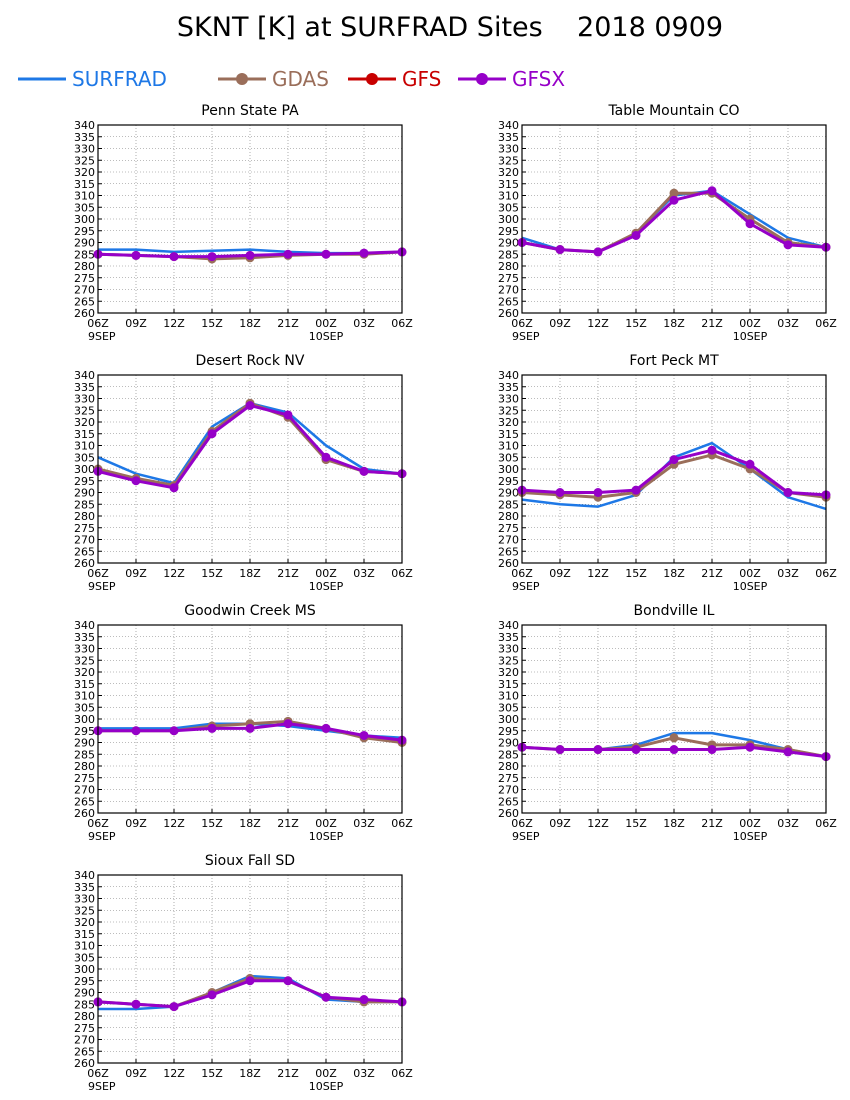 The height and width of the screenshot is (1100, 850). I want to click on y-tick-label: 295, so click(508, 231).